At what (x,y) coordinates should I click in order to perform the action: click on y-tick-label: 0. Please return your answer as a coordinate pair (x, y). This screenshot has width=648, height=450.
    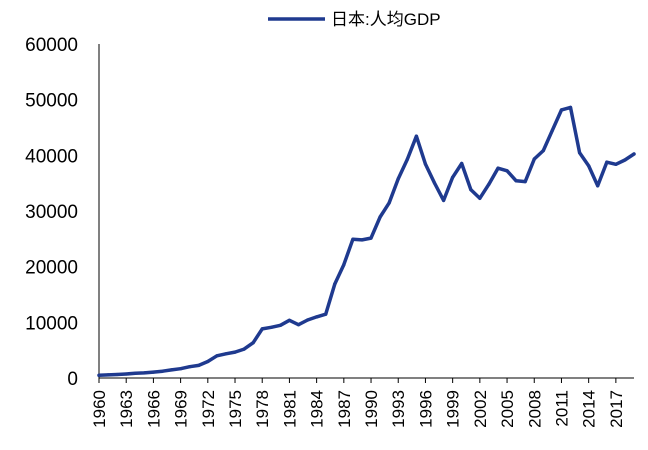
    Looking at the image, I should click on (72, 379).